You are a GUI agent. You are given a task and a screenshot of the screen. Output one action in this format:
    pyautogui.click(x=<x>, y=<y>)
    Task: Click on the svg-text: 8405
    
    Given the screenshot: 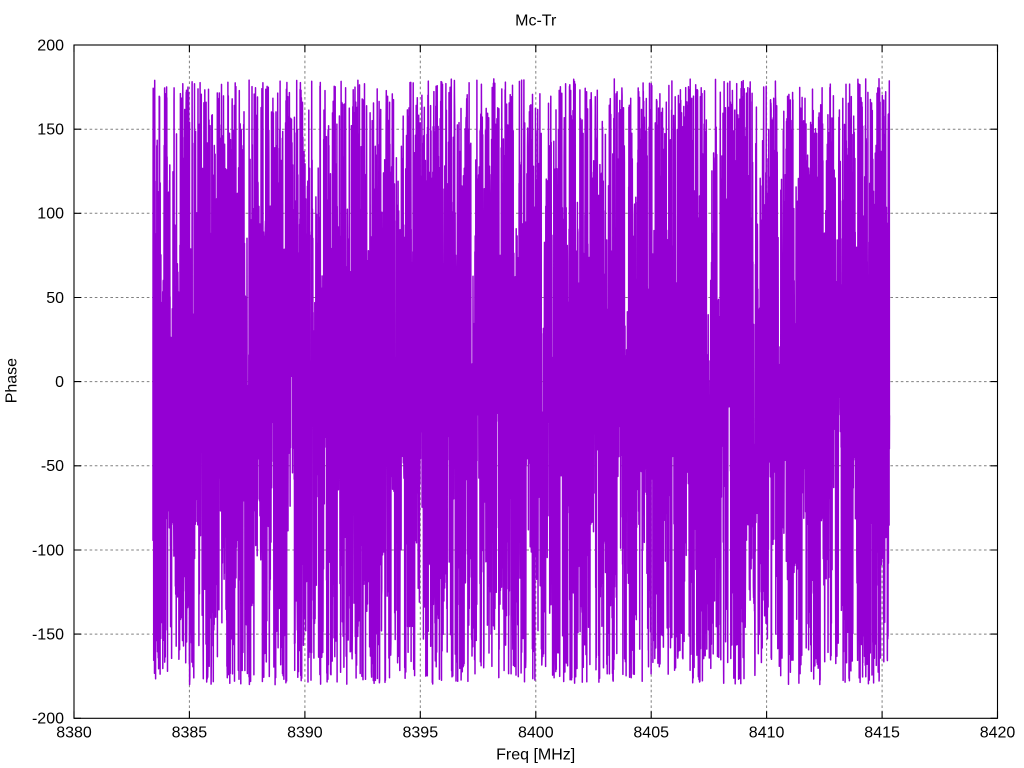 What is the action you would take?
    pyautogui.click(x=651, y=733)
    